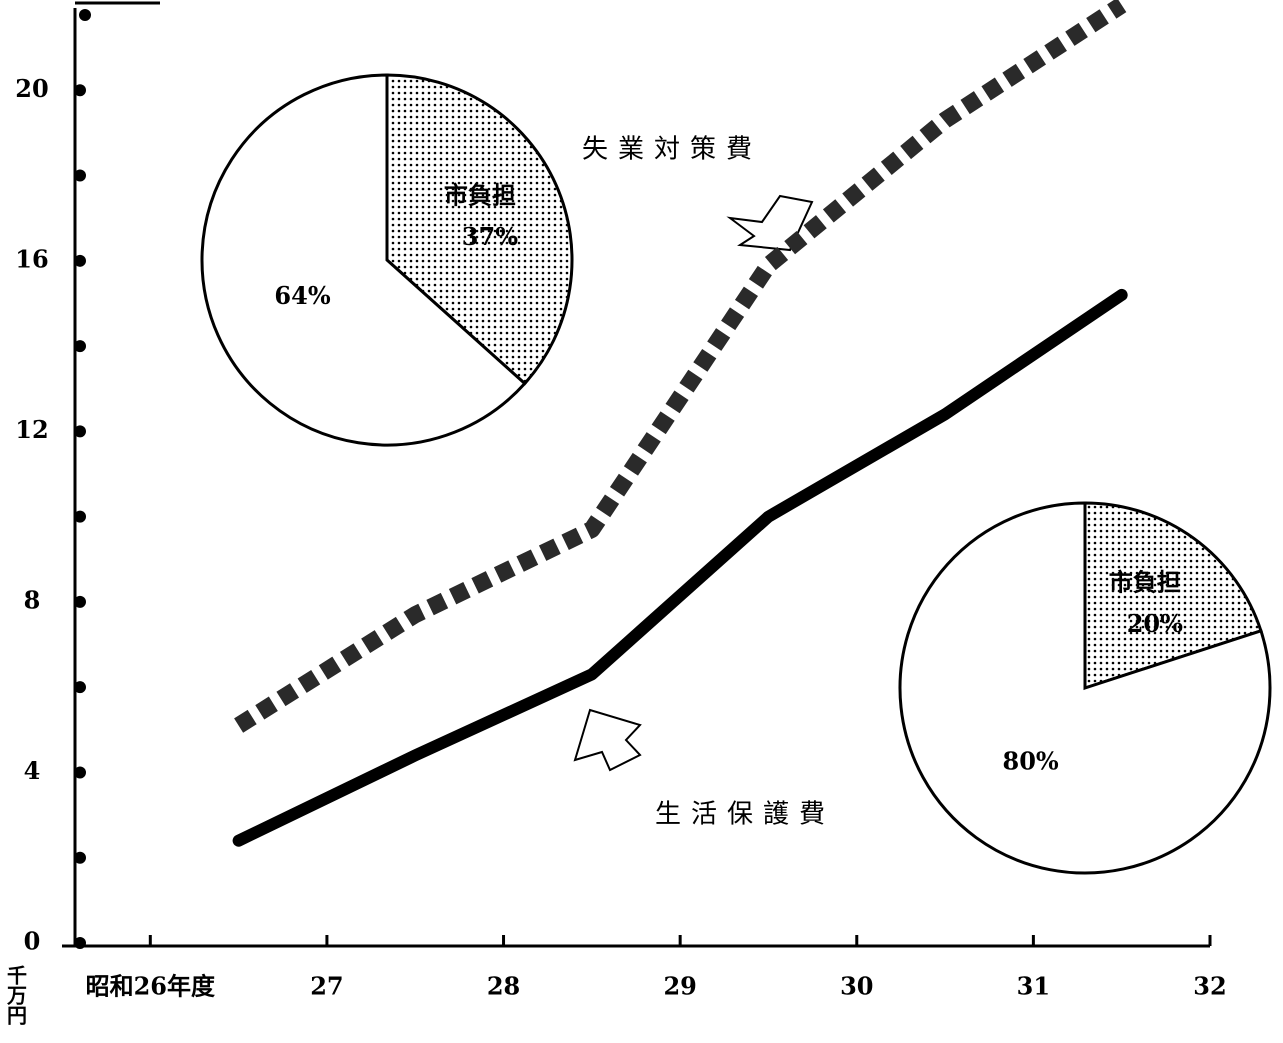  Describe the element at coordinates (490, 236) in the screenshot. I see `pie-value-label: 37%` at that location.